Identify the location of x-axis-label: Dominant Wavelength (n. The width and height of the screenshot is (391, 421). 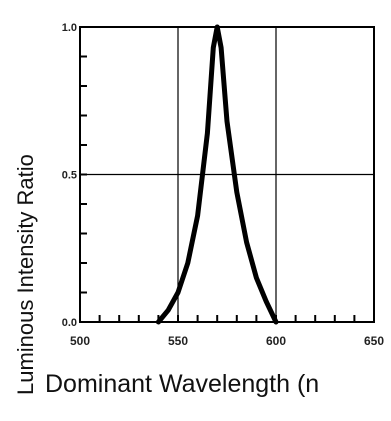
(182, 384).